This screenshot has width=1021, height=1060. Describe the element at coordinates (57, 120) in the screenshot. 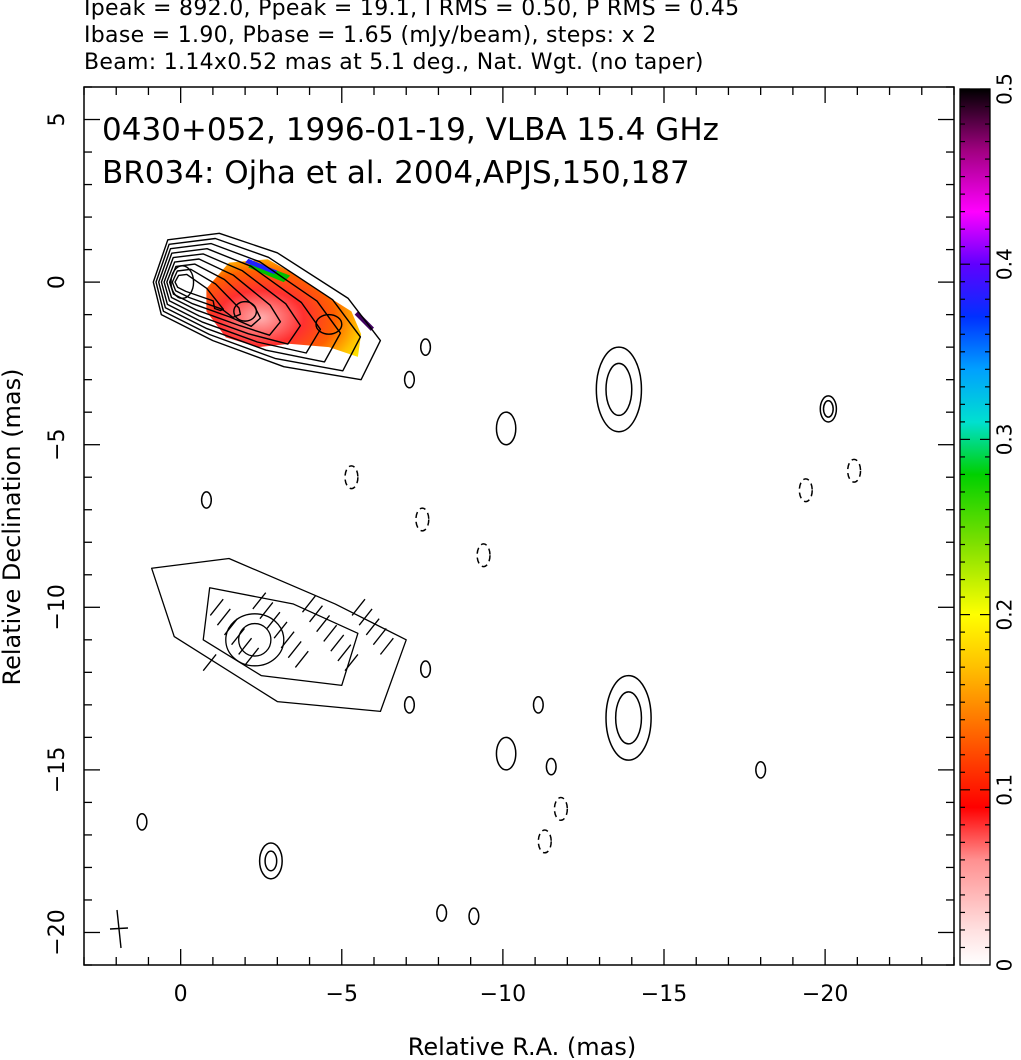

I see `y-tick-label: 5` at that location.